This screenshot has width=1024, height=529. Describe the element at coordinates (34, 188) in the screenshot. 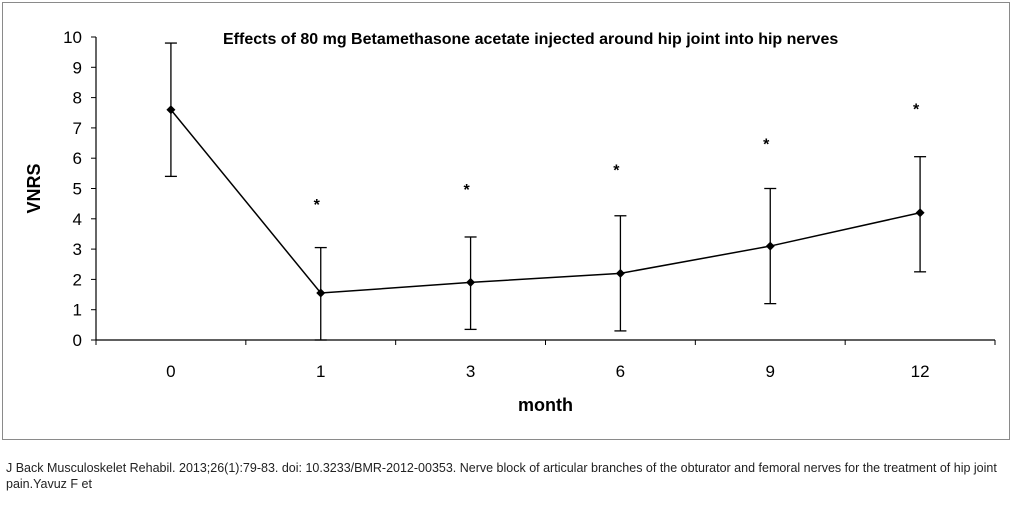

I see `y-axis-label: VNRS` at that location.